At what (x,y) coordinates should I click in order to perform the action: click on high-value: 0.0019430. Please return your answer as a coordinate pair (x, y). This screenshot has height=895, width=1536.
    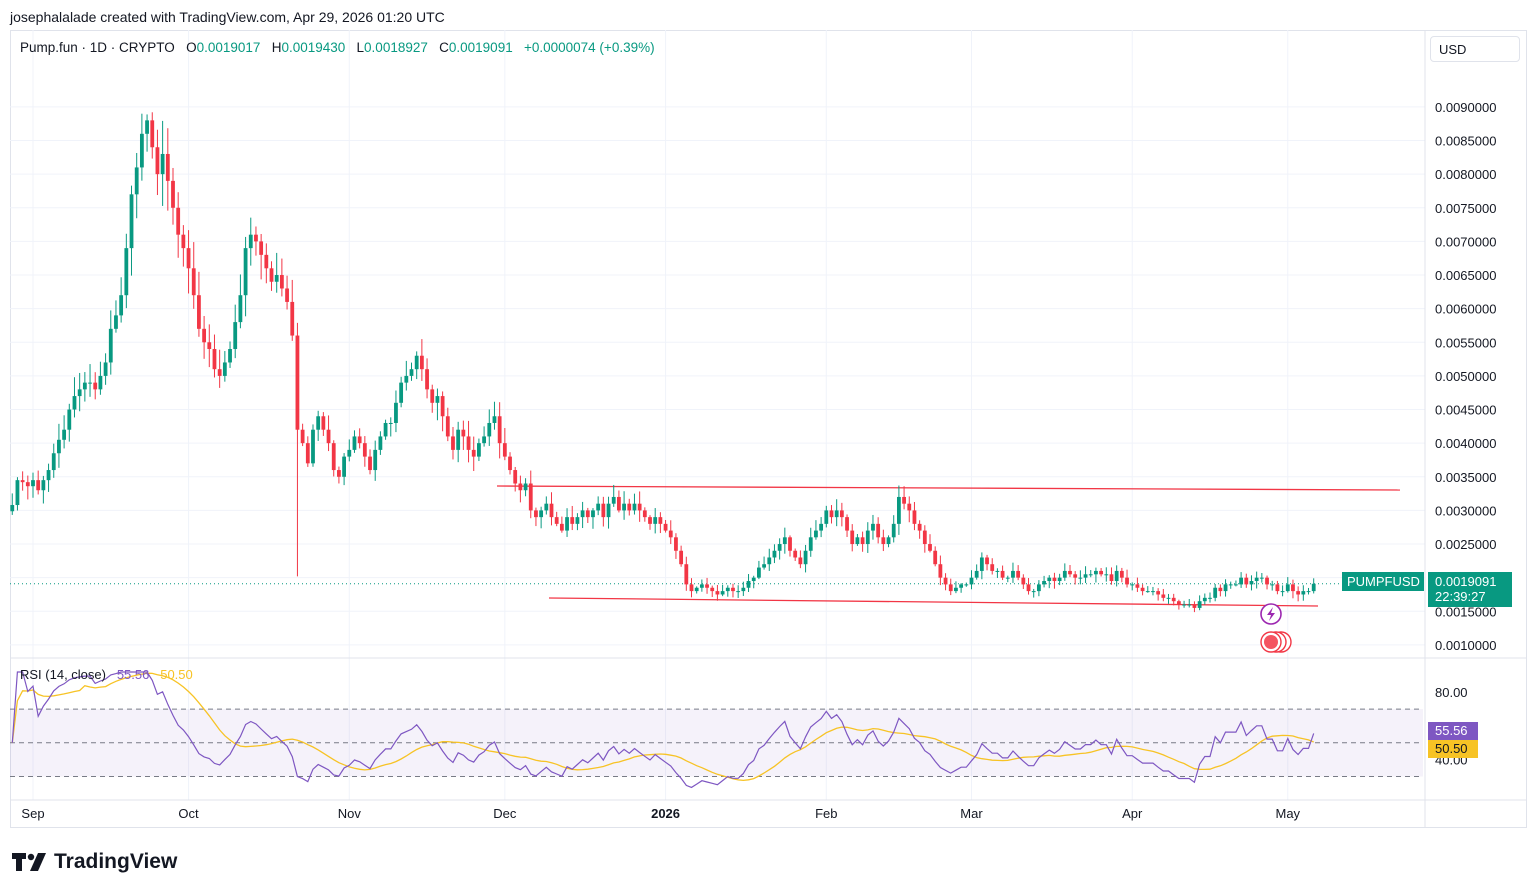
    Looking at the image, I should click on (313, 47).